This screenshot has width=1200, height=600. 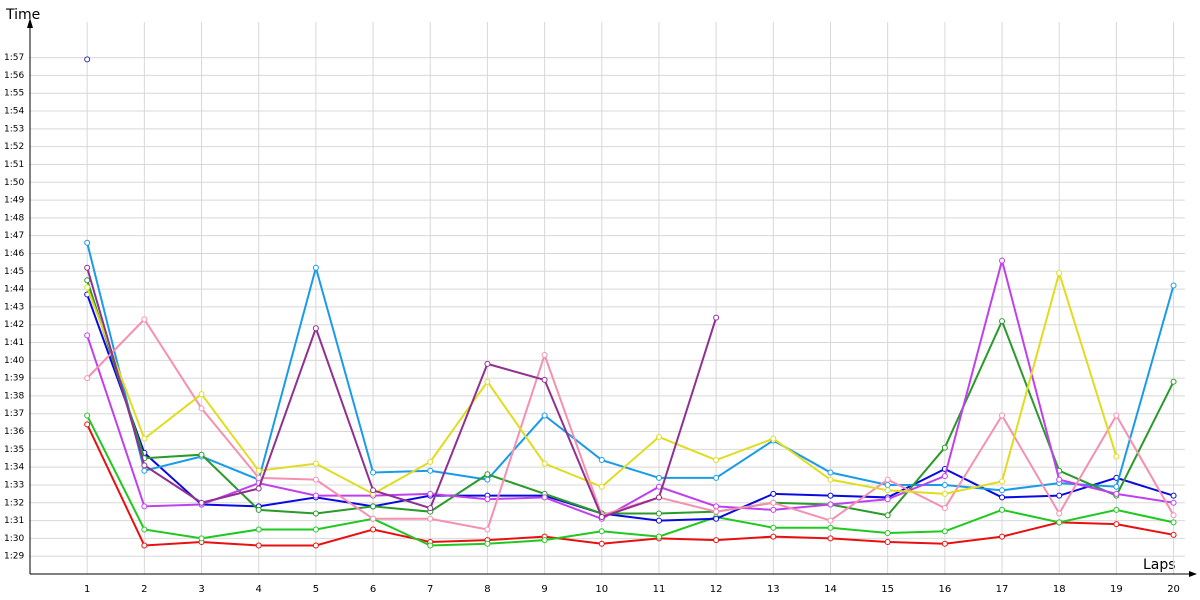 I want to click on y-tick-label: 1:36, so click(x=14, y=432).